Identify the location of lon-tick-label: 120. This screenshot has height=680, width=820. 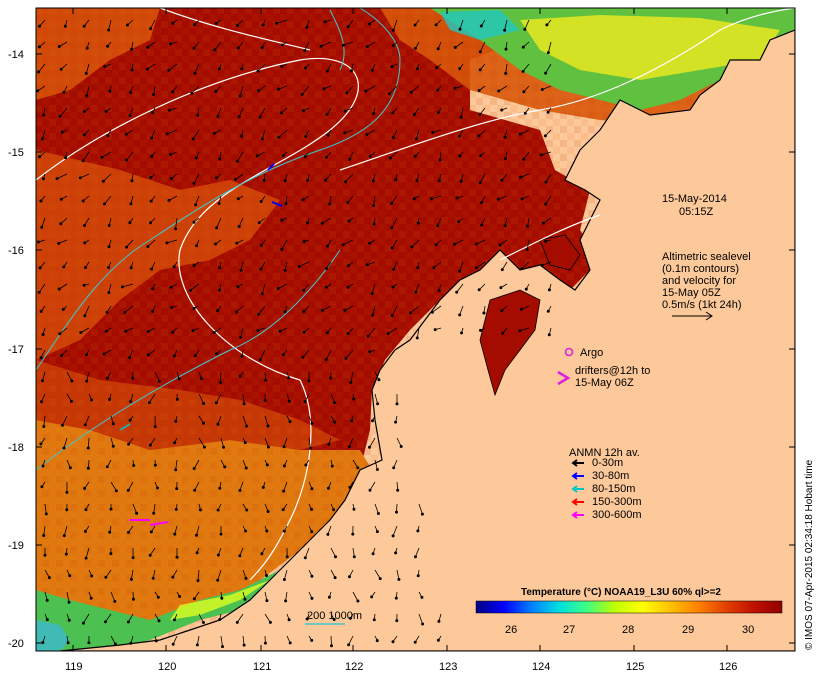
(167, 667).